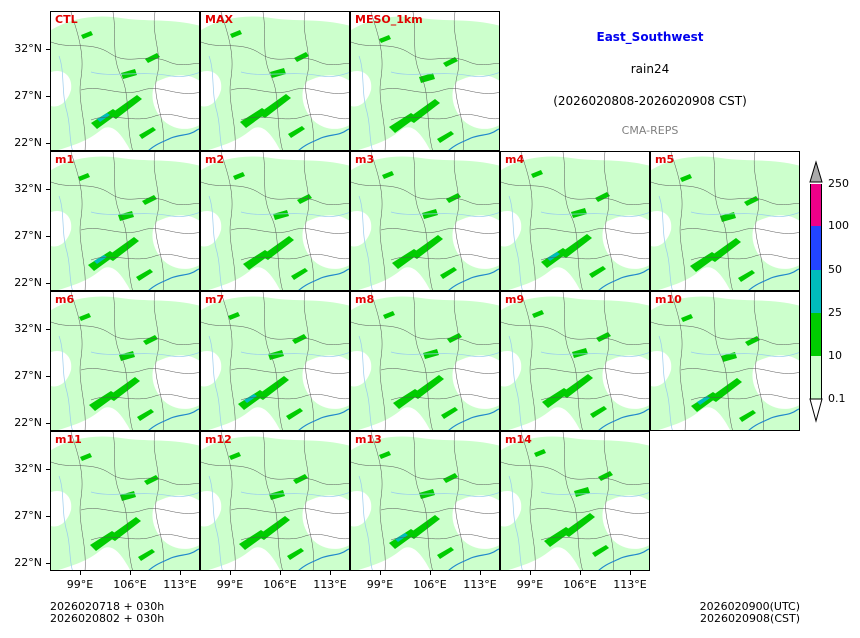 Image resolution: width=860 pixels, height=638 pixels. What do you see at coordinates (650, 69) in the screenshot?
I see `variable-title: rain24` at bounding box center [650, 69].